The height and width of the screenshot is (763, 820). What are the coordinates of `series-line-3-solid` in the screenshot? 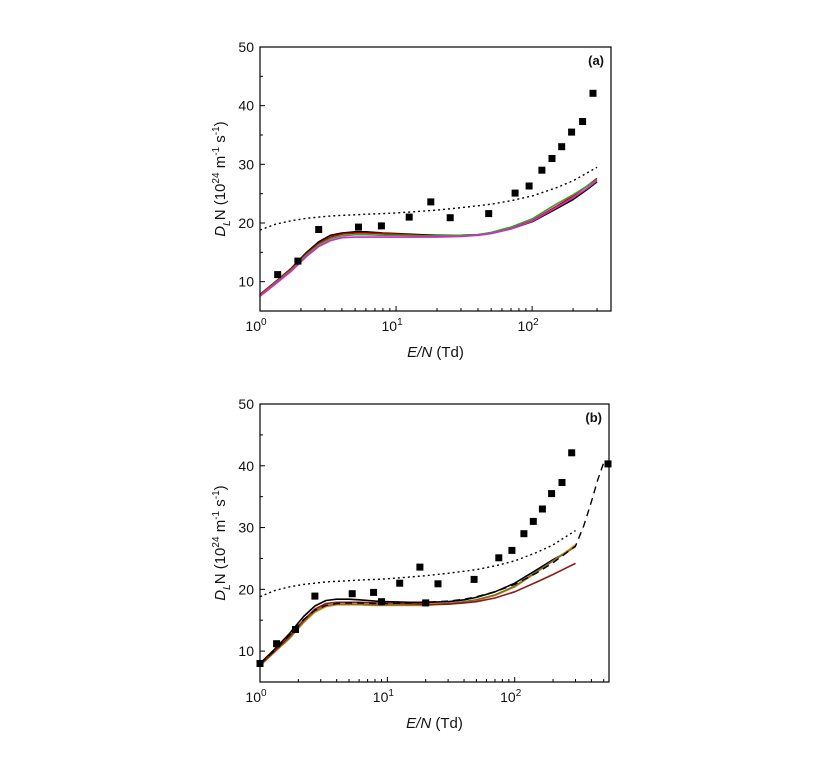 It's located at (429, 237).